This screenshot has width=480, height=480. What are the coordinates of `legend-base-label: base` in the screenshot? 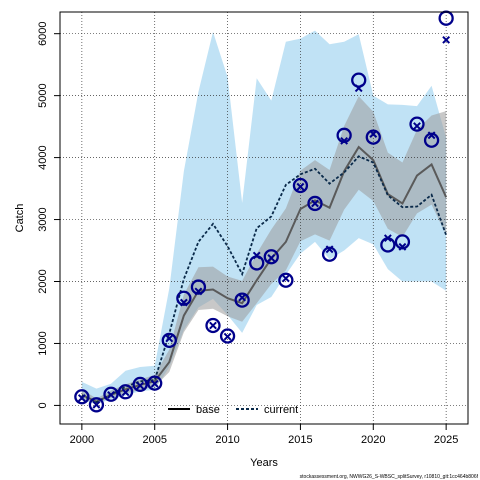 It's located at (208, 410).